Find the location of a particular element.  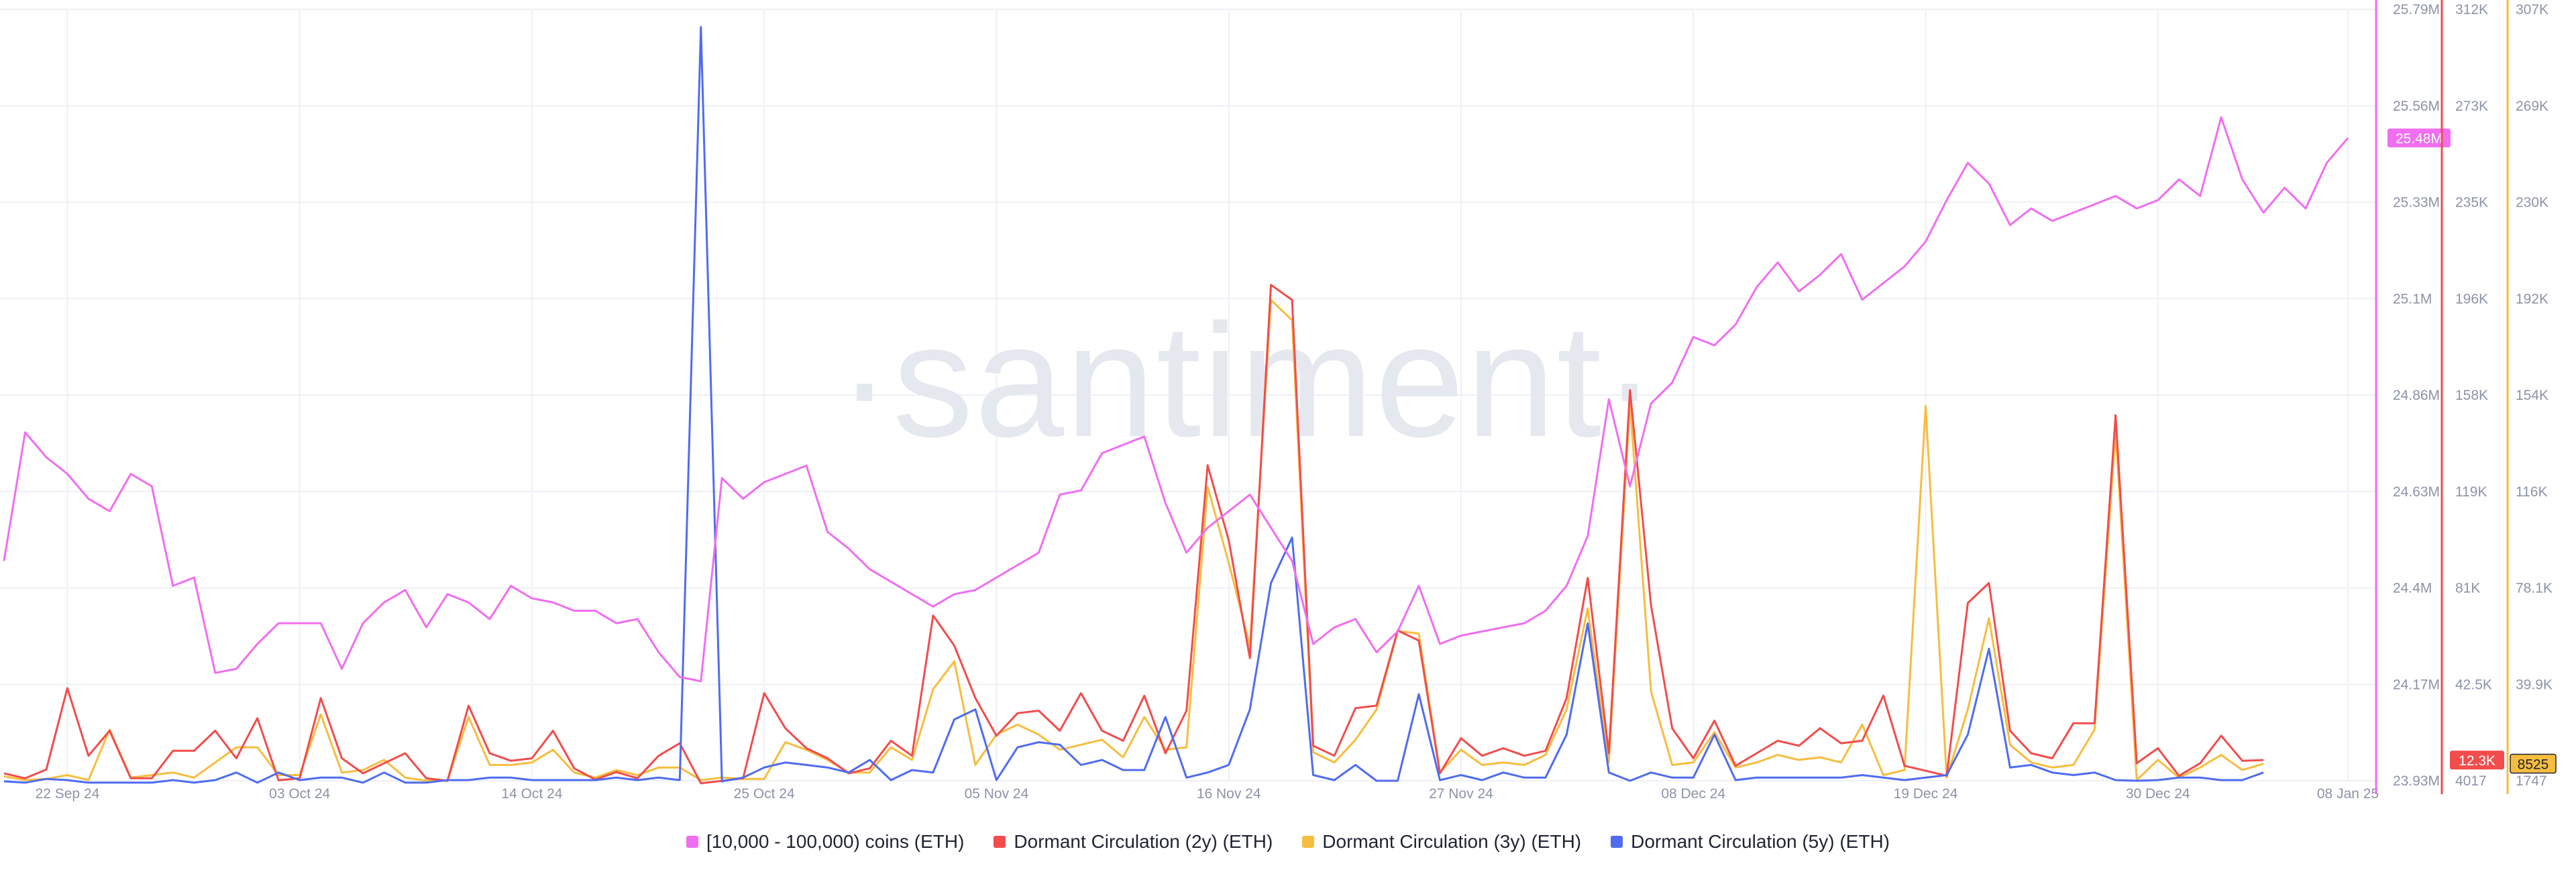

y-tick-label-coins: 24.17M is located at coordinates (2416, 685).